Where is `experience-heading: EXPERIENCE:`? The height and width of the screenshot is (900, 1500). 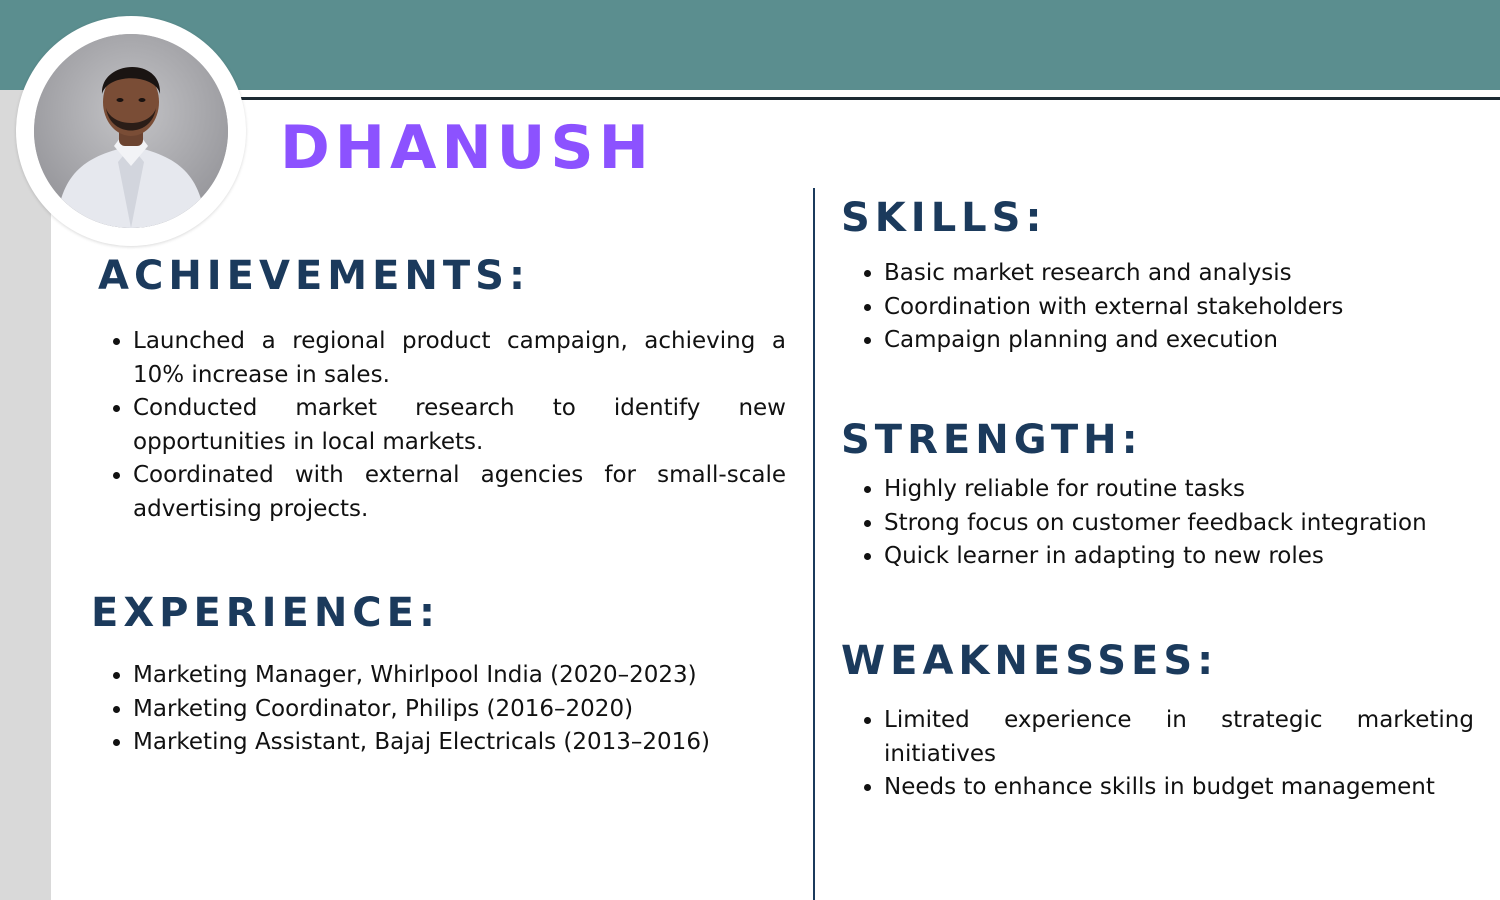 experience-heading: EXPERIENCE: is located at coordinates (265, 613).